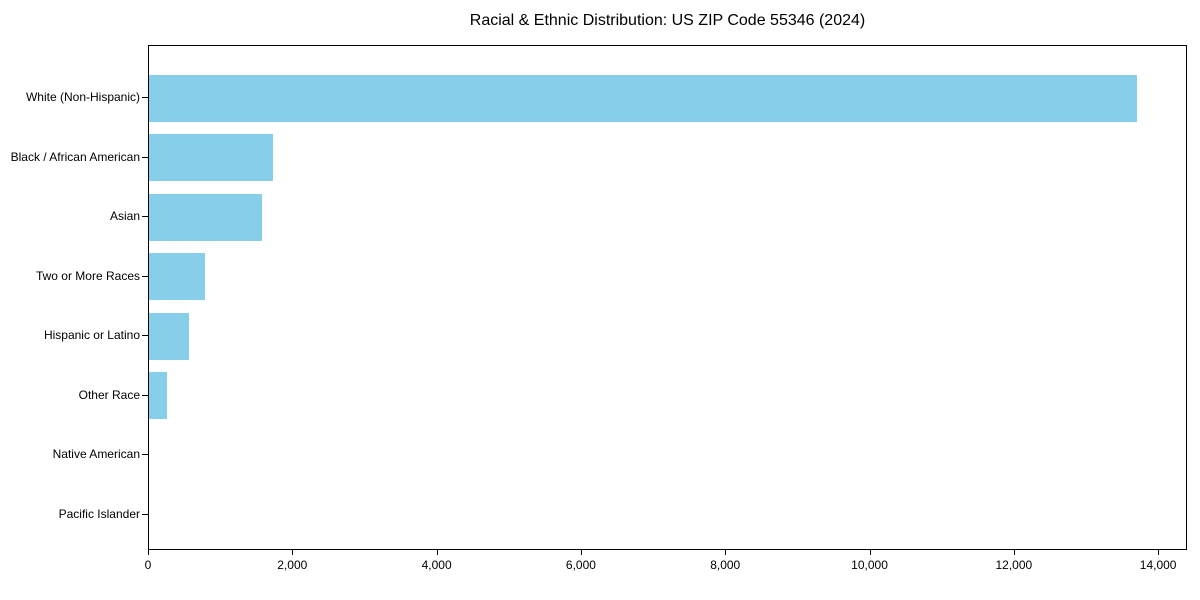 This screenshot has width=1200, height=600. I want to click on y-axis-label: Asian, so click(124, 216).